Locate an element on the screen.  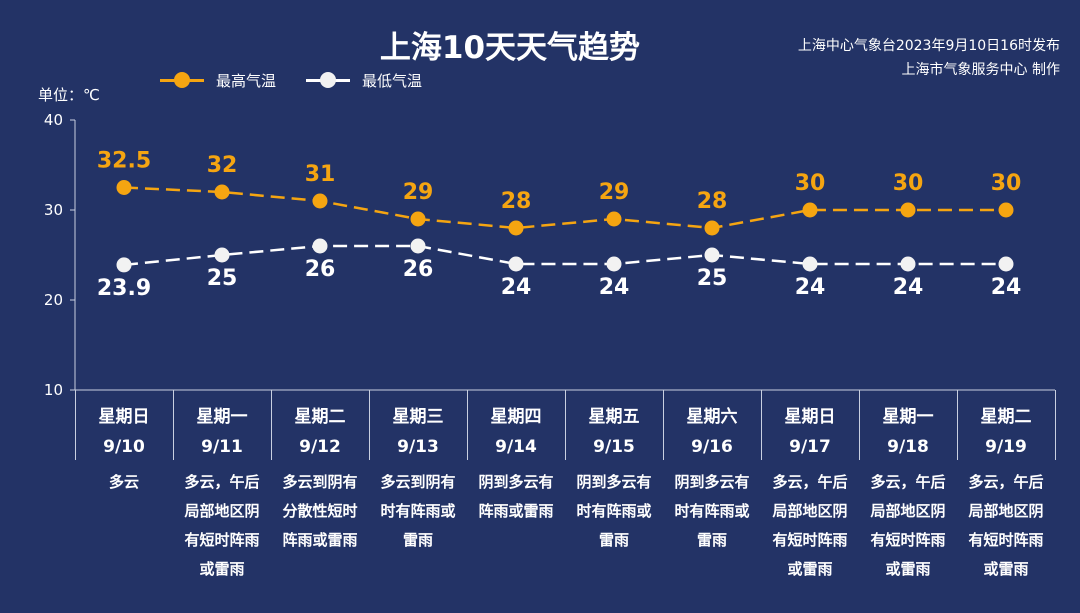
y-tick-label: 10 is located at coordinates (53, 390).